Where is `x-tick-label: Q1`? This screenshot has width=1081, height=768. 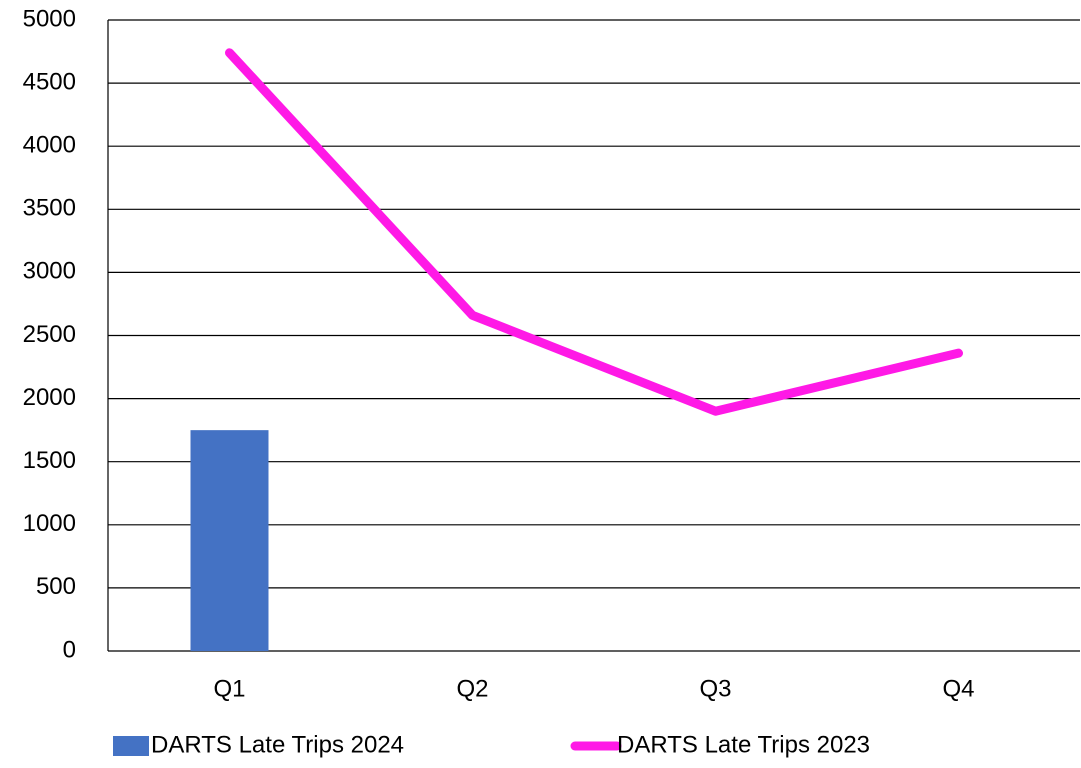
x-tick-label: Q1 is located at coordinates (229, 688).